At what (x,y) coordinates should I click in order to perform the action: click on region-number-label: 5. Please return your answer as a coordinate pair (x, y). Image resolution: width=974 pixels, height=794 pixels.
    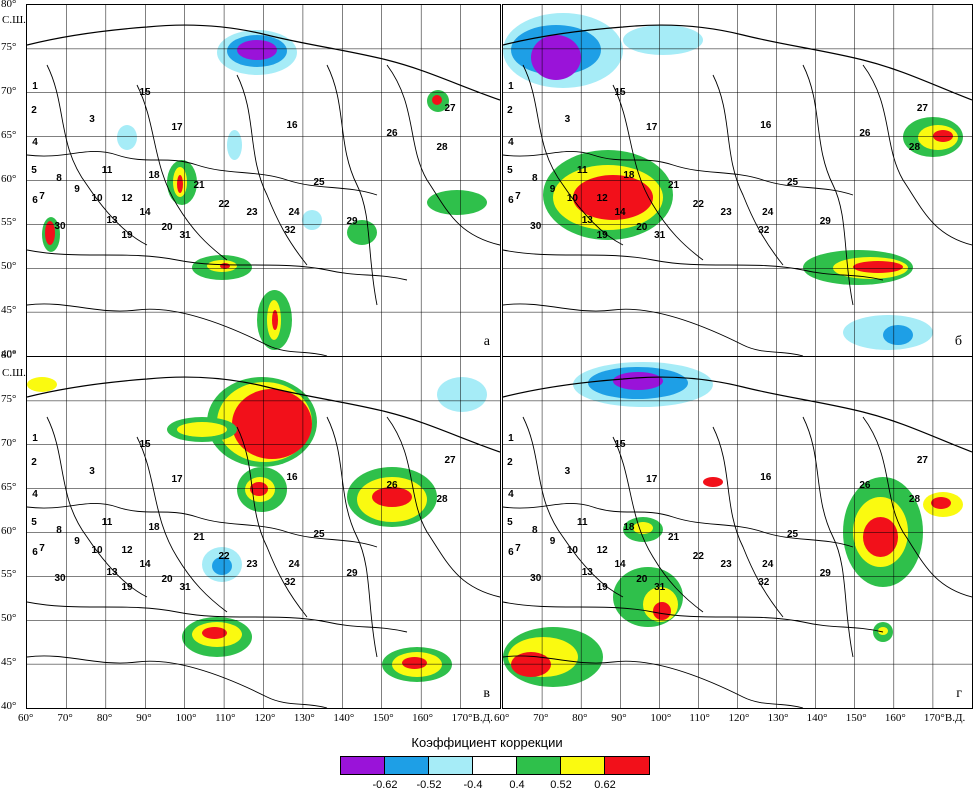
    Looking at the image, I should click on (34, 170).